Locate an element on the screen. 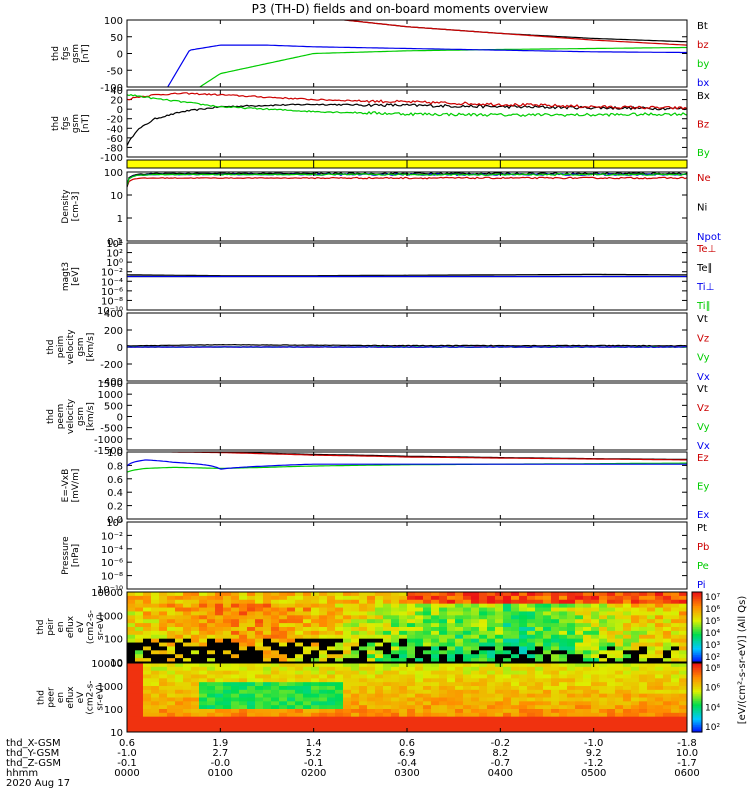  series-bx is located at coordinates (427, 65).